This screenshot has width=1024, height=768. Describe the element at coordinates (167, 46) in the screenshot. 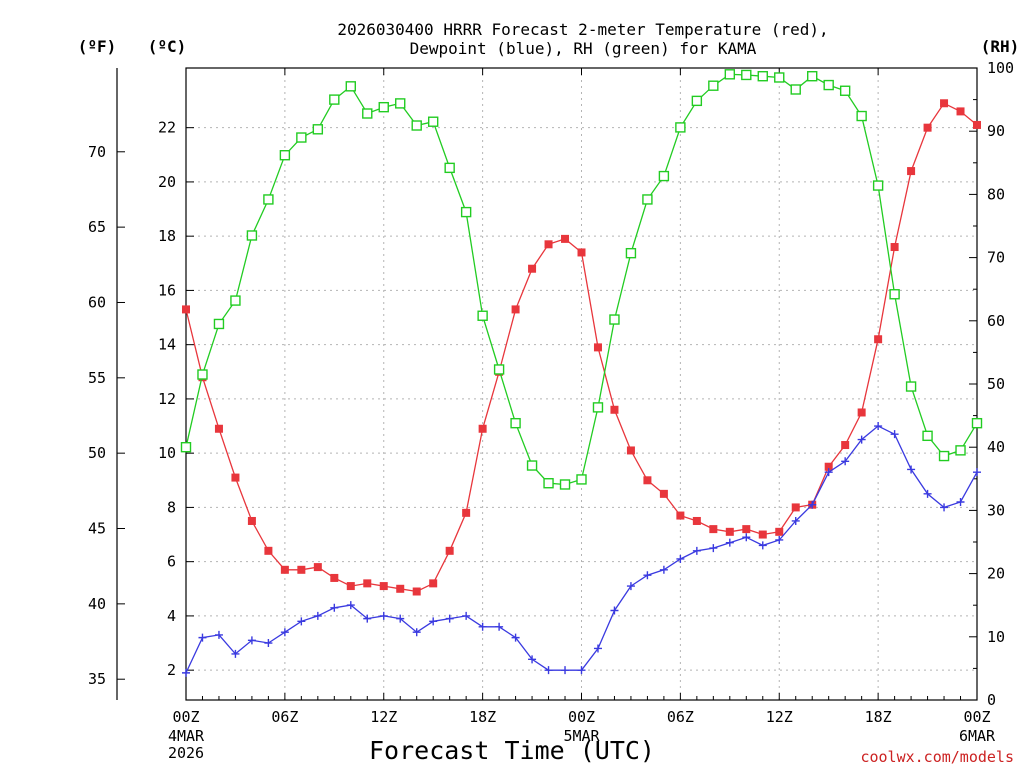

I see `celsius-unit-label: (ºC)` at that location.